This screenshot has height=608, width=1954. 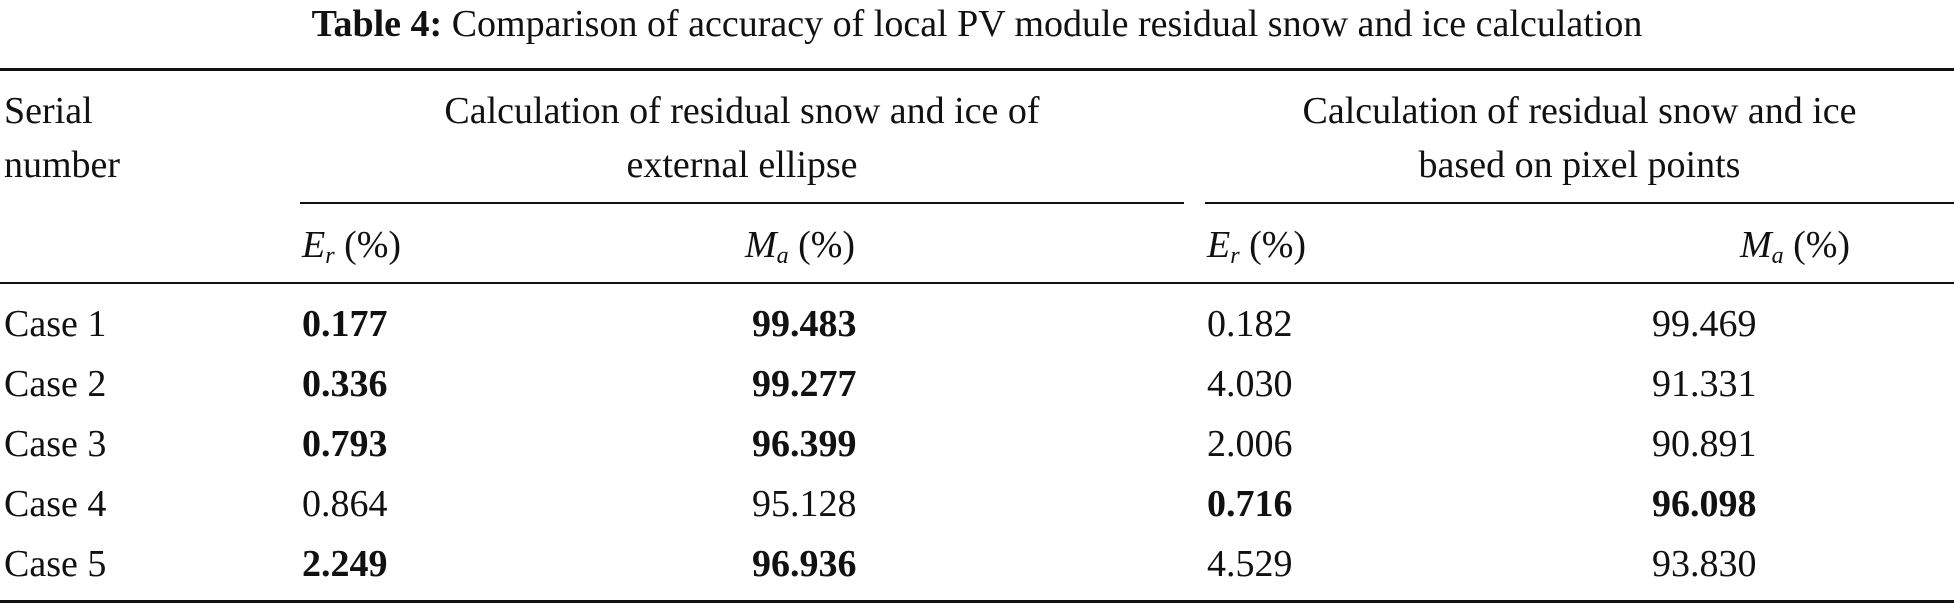 What do you see at coordinates (1250, 564) in the screenshot?
I see `cell-er-pixel: 4.529` at bounding box center [1250, 564].